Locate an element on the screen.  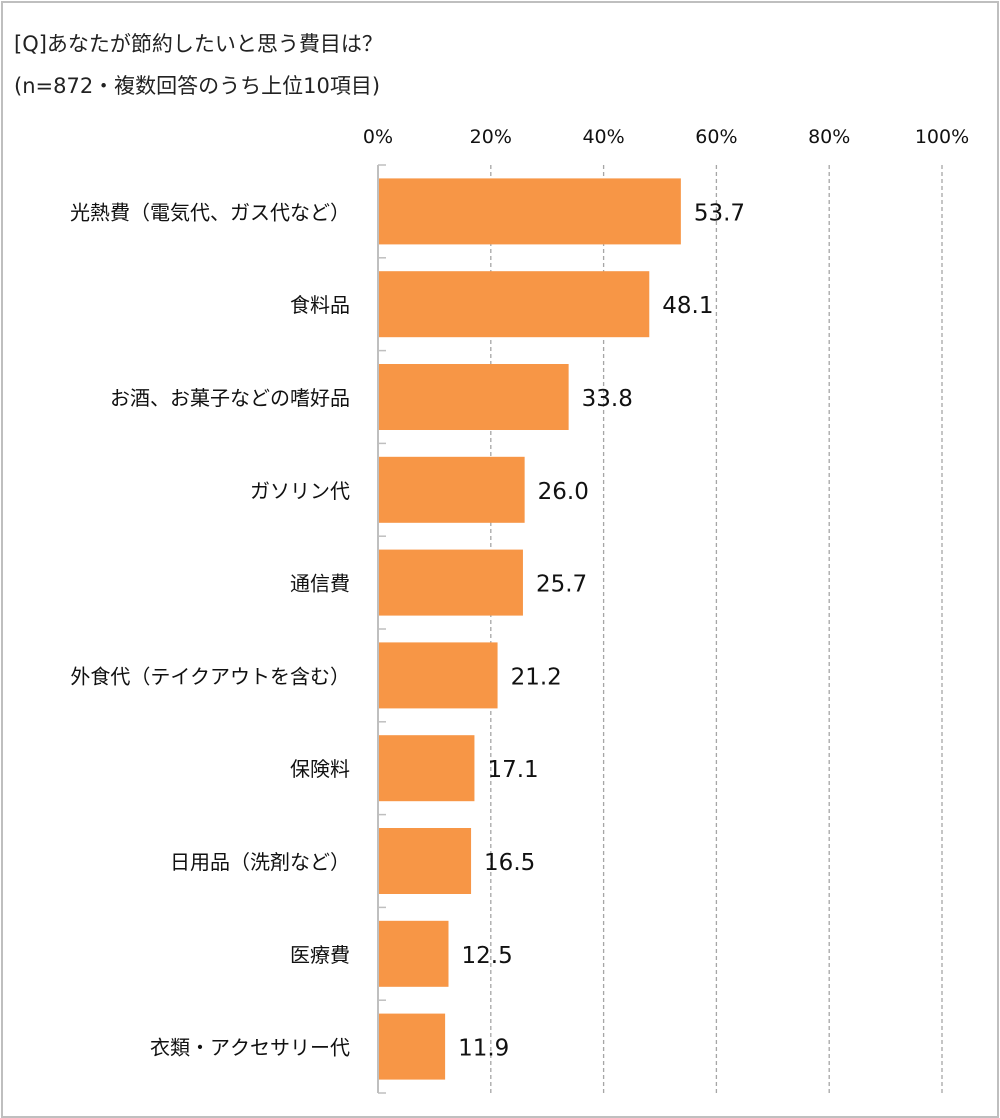
x-tick-label: 100% is located at coordinates (942, 137).